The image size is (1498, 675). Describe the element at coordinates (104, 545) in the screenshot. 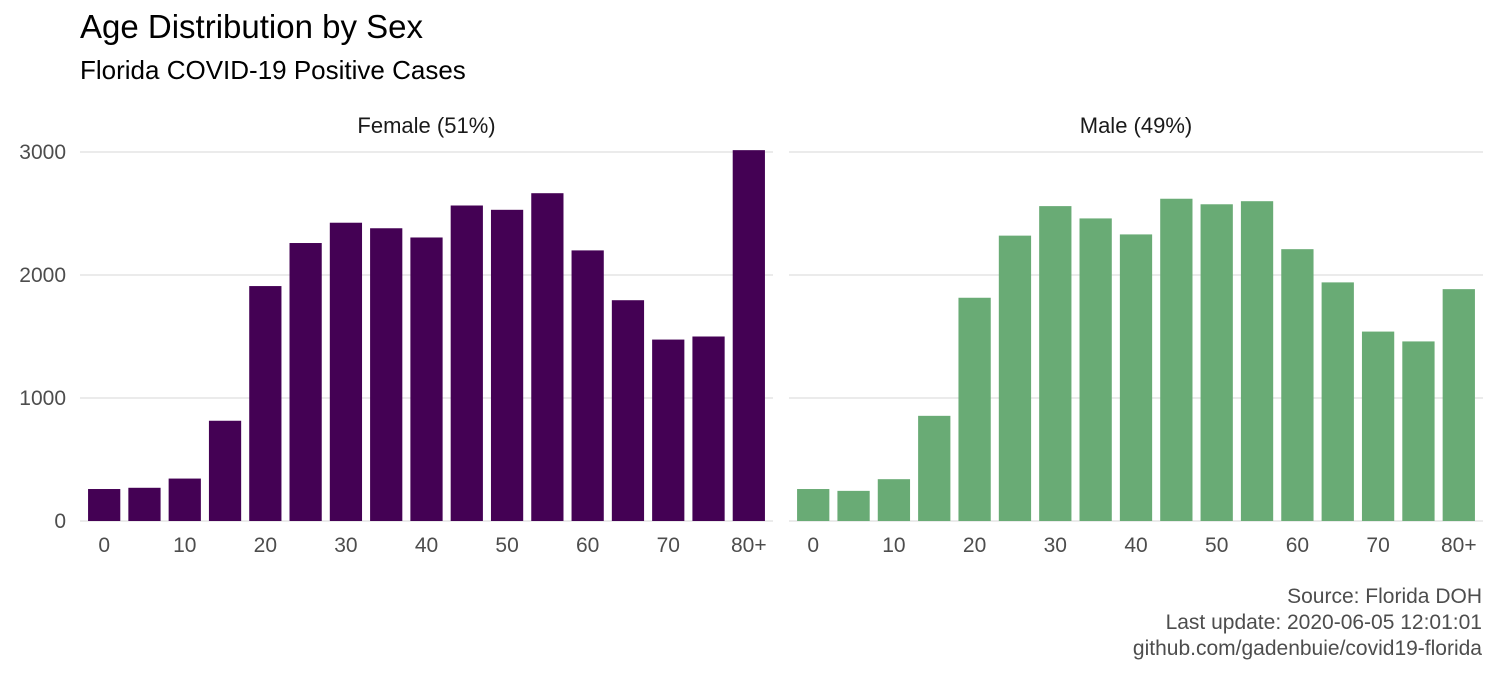

I see `x-tick-label-panel1-0: 0` at that location.